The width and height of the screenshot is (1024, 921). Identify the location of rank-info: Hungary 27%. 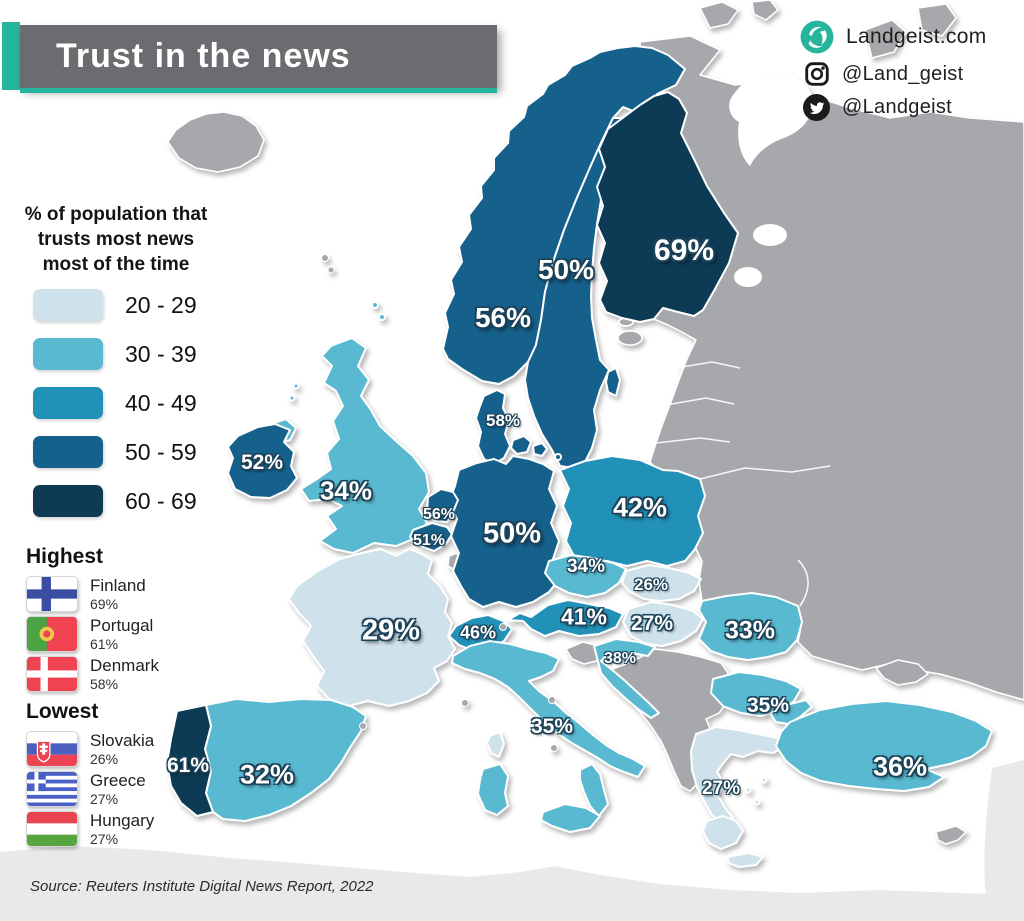
(122, 828).